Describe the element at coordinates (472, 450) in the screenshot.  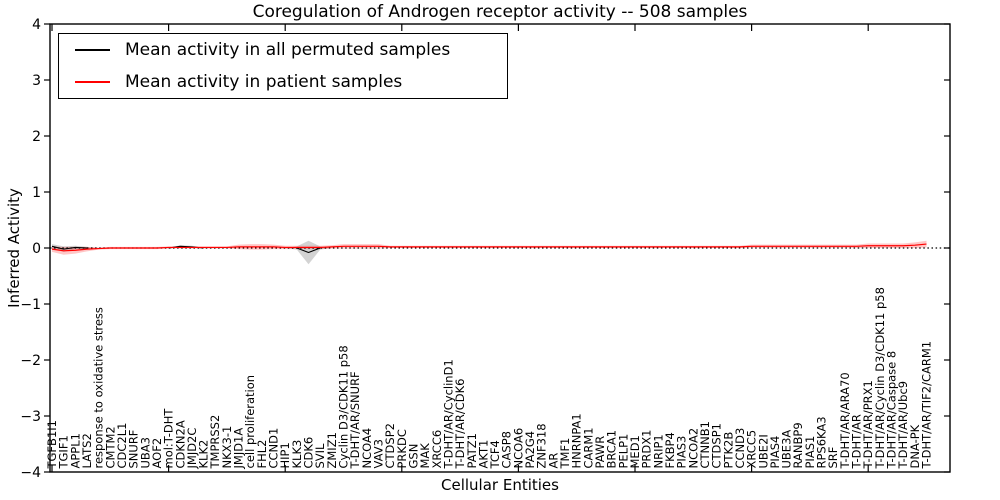
I see `x-category-label: PATZ1` at that location.